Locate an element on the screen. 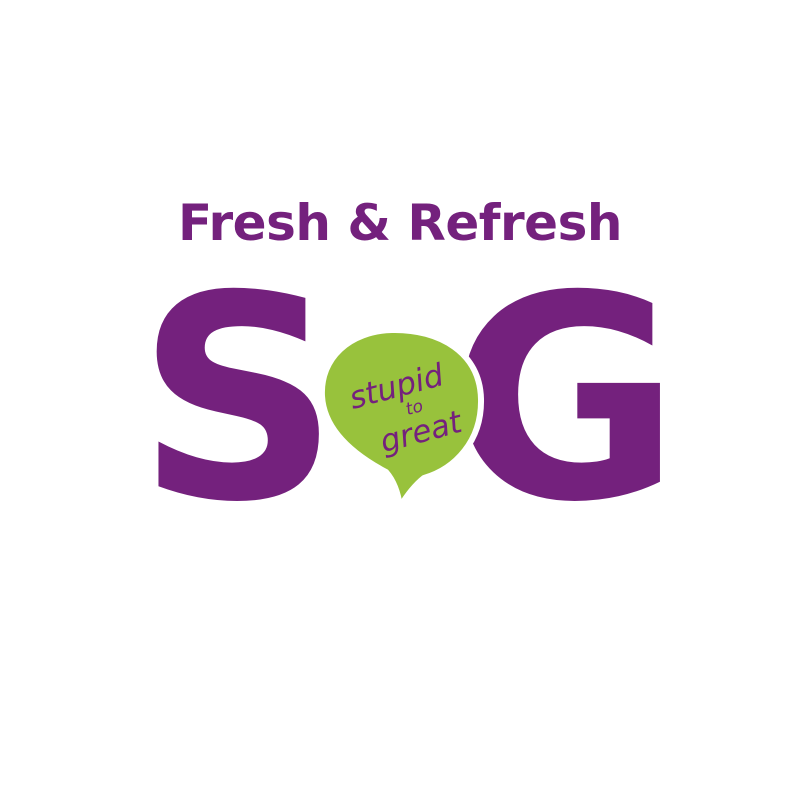 The image size is (800, 800). tagline: Fresh & Refresh is located at coordinates (400, 223).